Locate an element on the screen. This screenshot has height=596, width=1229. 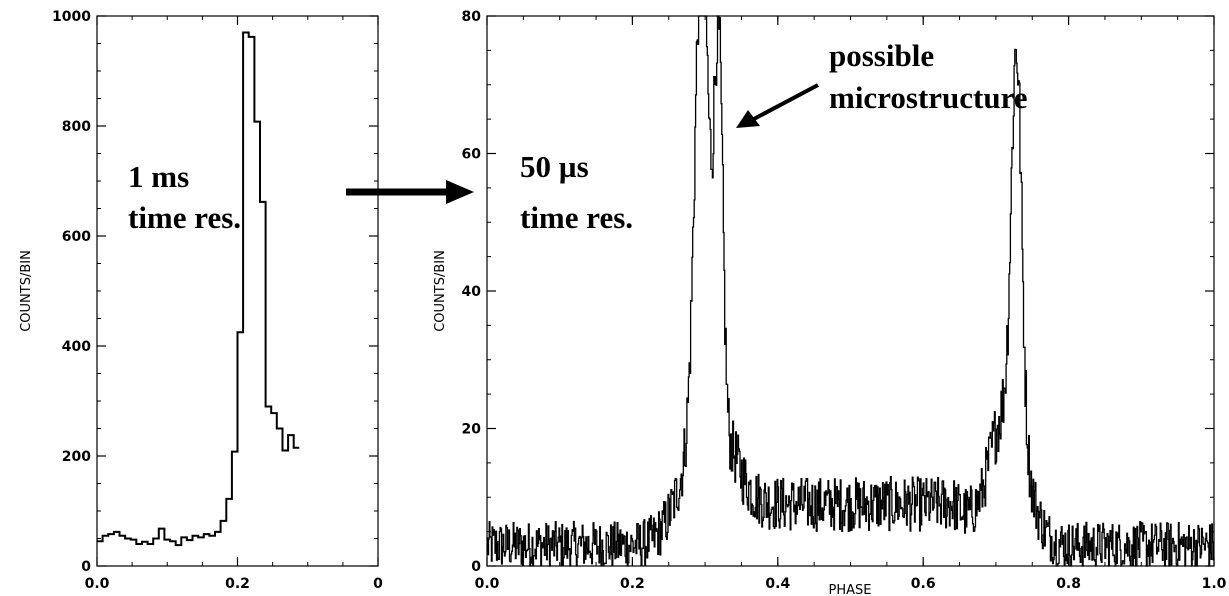
x-tick-label: 0.6 is located at coordinates (923, 584).